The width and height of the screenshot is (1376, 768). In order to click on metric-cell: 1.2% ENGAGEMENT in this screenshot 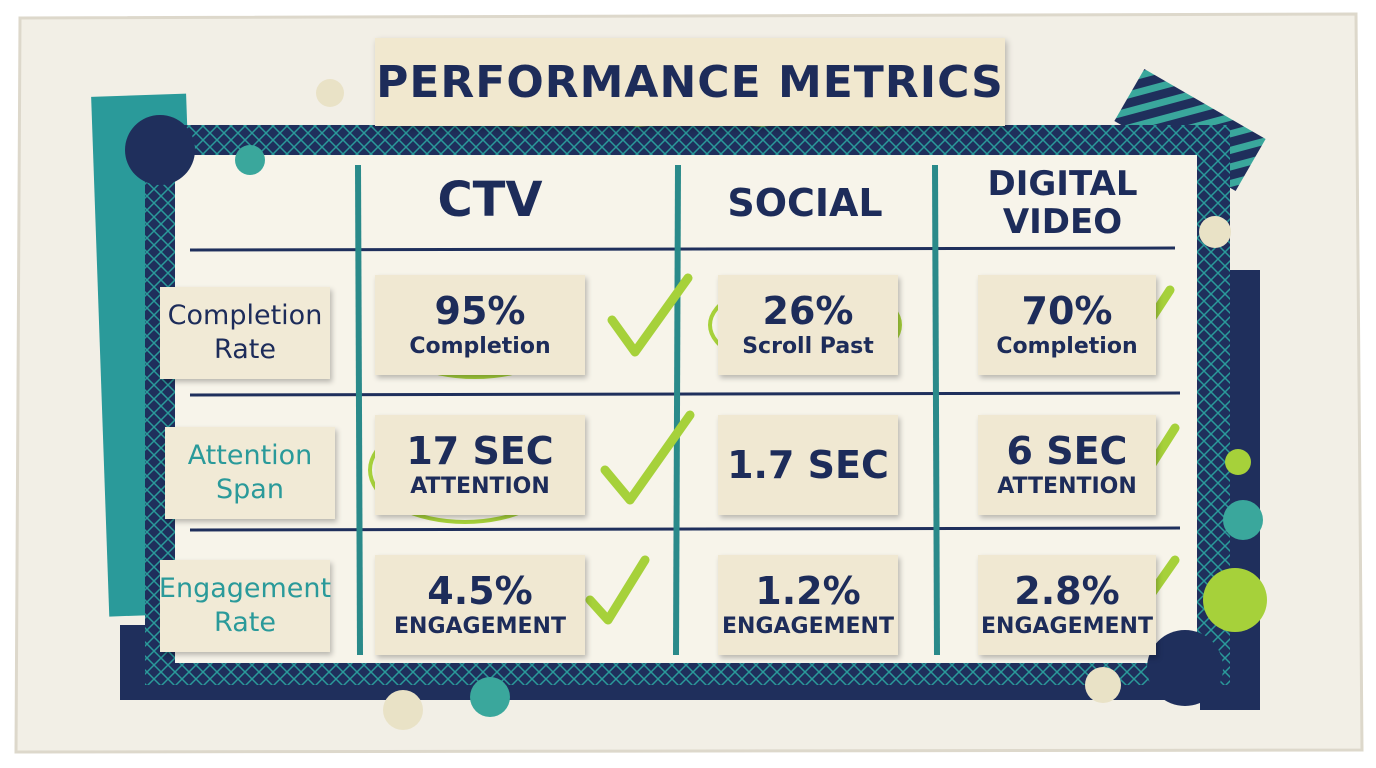, I will do `click(808, 605)`.